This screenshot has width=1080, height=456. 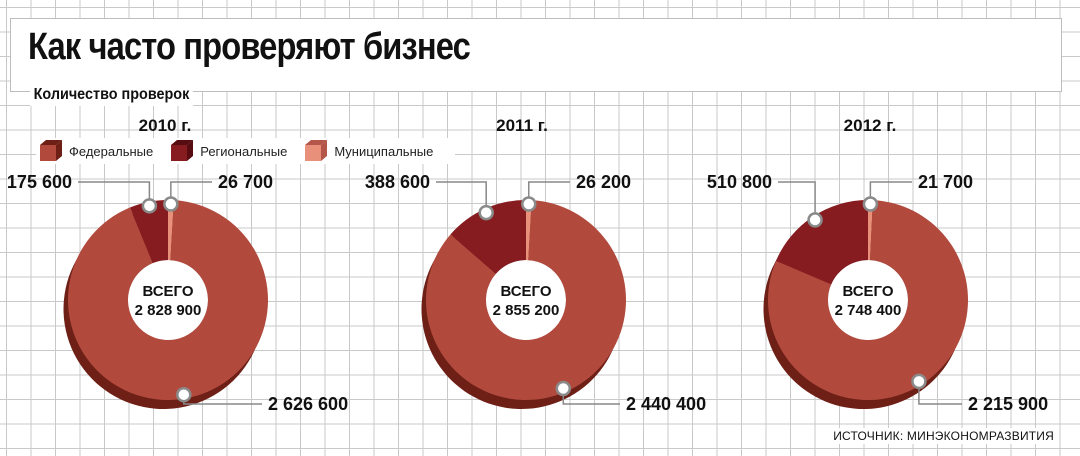 I want to click on chart-year-label: 2011 г., so click(x=522, y=125).